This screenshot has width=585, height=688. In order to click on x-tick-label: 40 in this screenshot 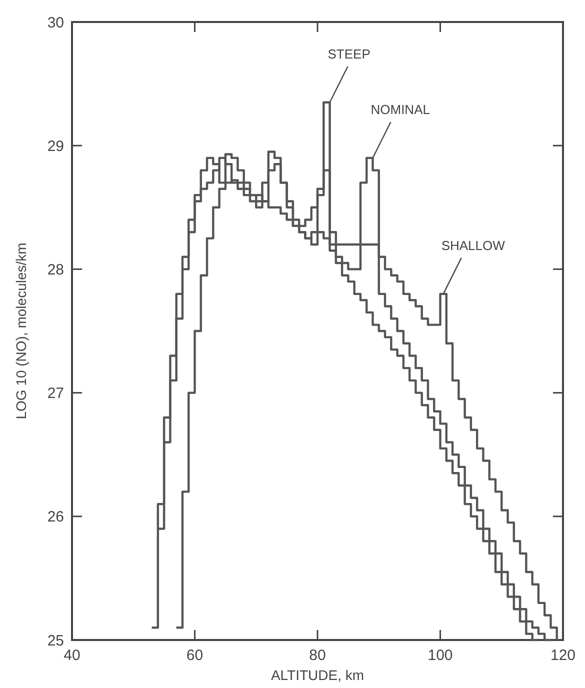, I will do `click(72, 655)`.